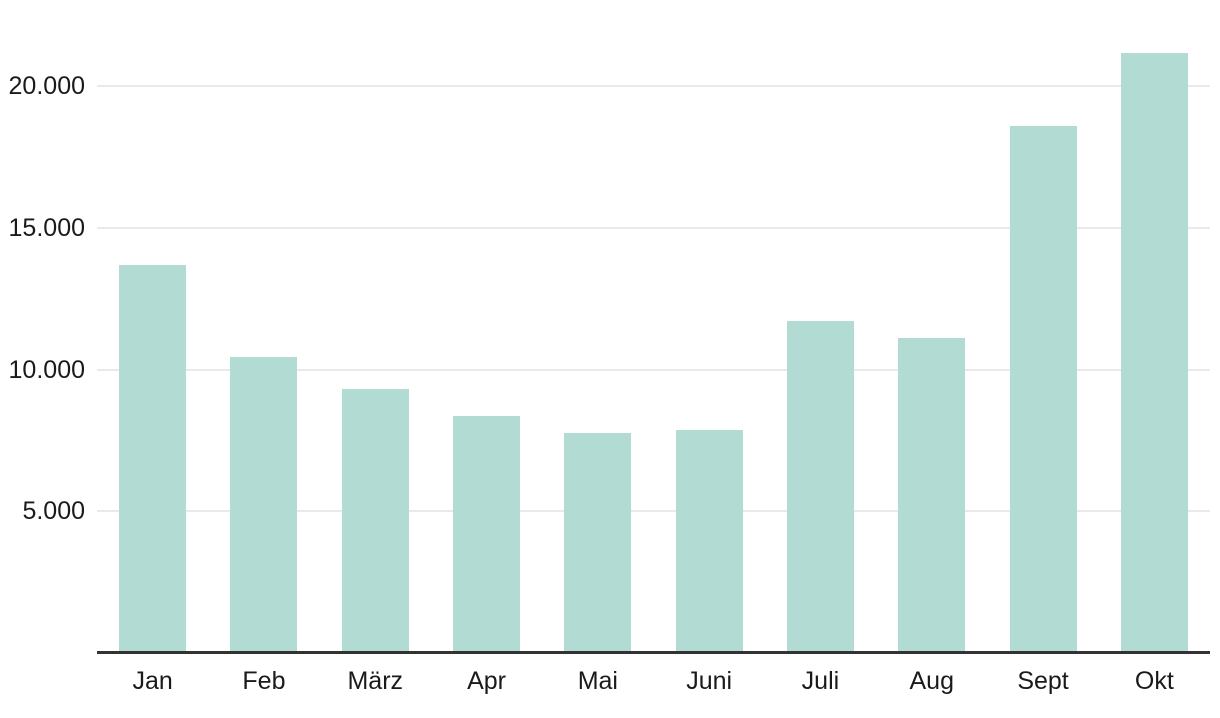 Image resolution: width=1220 pixels, height=718 pixels. What do you see at coordinates (375, 681) in the screenshot?
I see `x-axis-label: März` at bounding box center [375, 681].